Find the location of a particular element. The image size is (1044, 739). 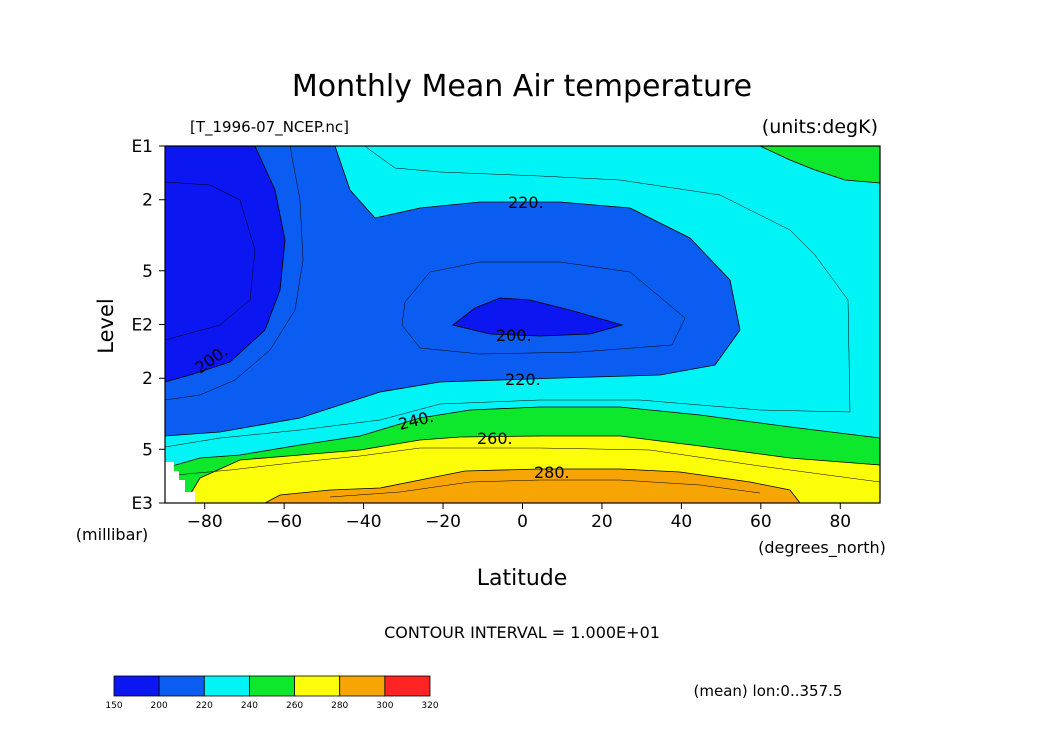

y-axis-label: Level is located at coordinates (106, 325).